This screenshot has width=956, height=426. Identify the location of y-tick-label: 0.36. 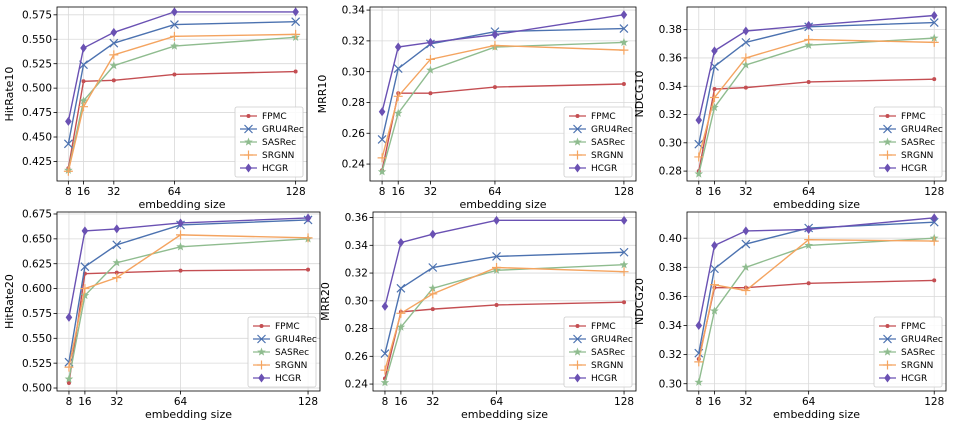
(671, 297).